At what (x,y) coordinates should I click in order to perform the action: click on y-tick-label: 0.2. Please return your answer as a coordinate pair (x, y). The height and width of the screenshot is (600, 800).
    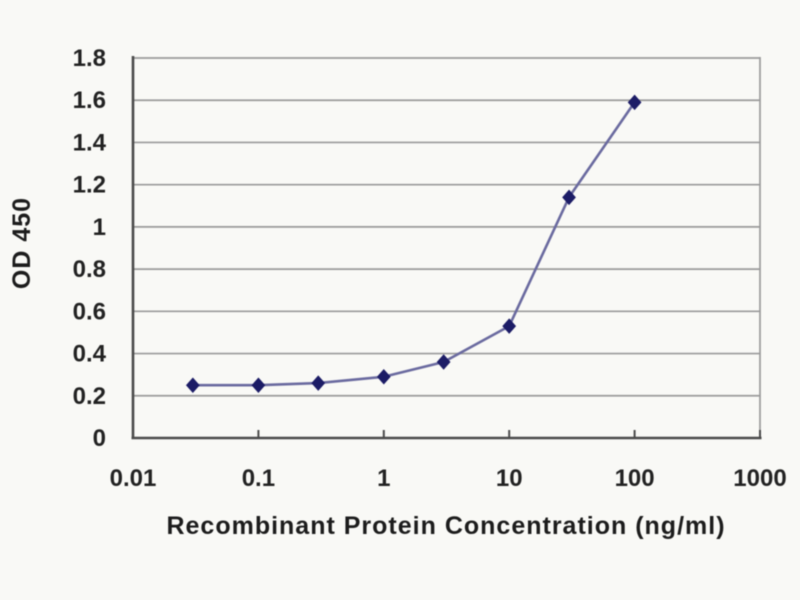
    Looking at the image, I should click on (89, 396).